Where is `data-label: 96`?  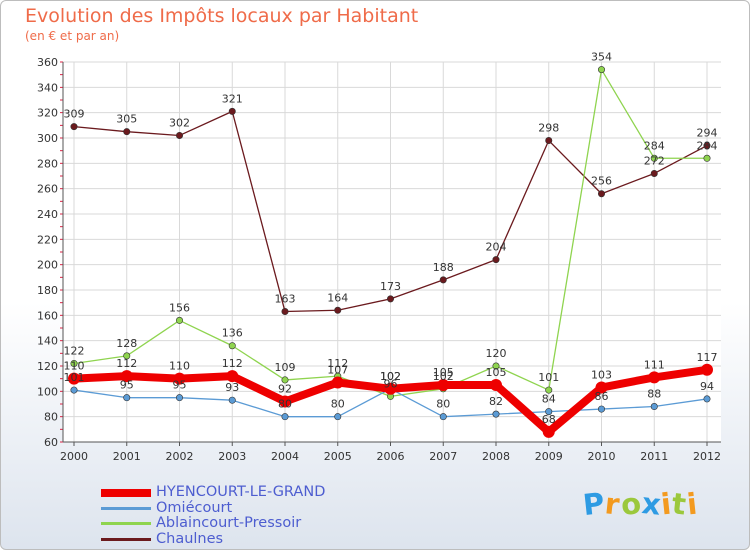
data-label: 96 is located at coordinates (391, 383).